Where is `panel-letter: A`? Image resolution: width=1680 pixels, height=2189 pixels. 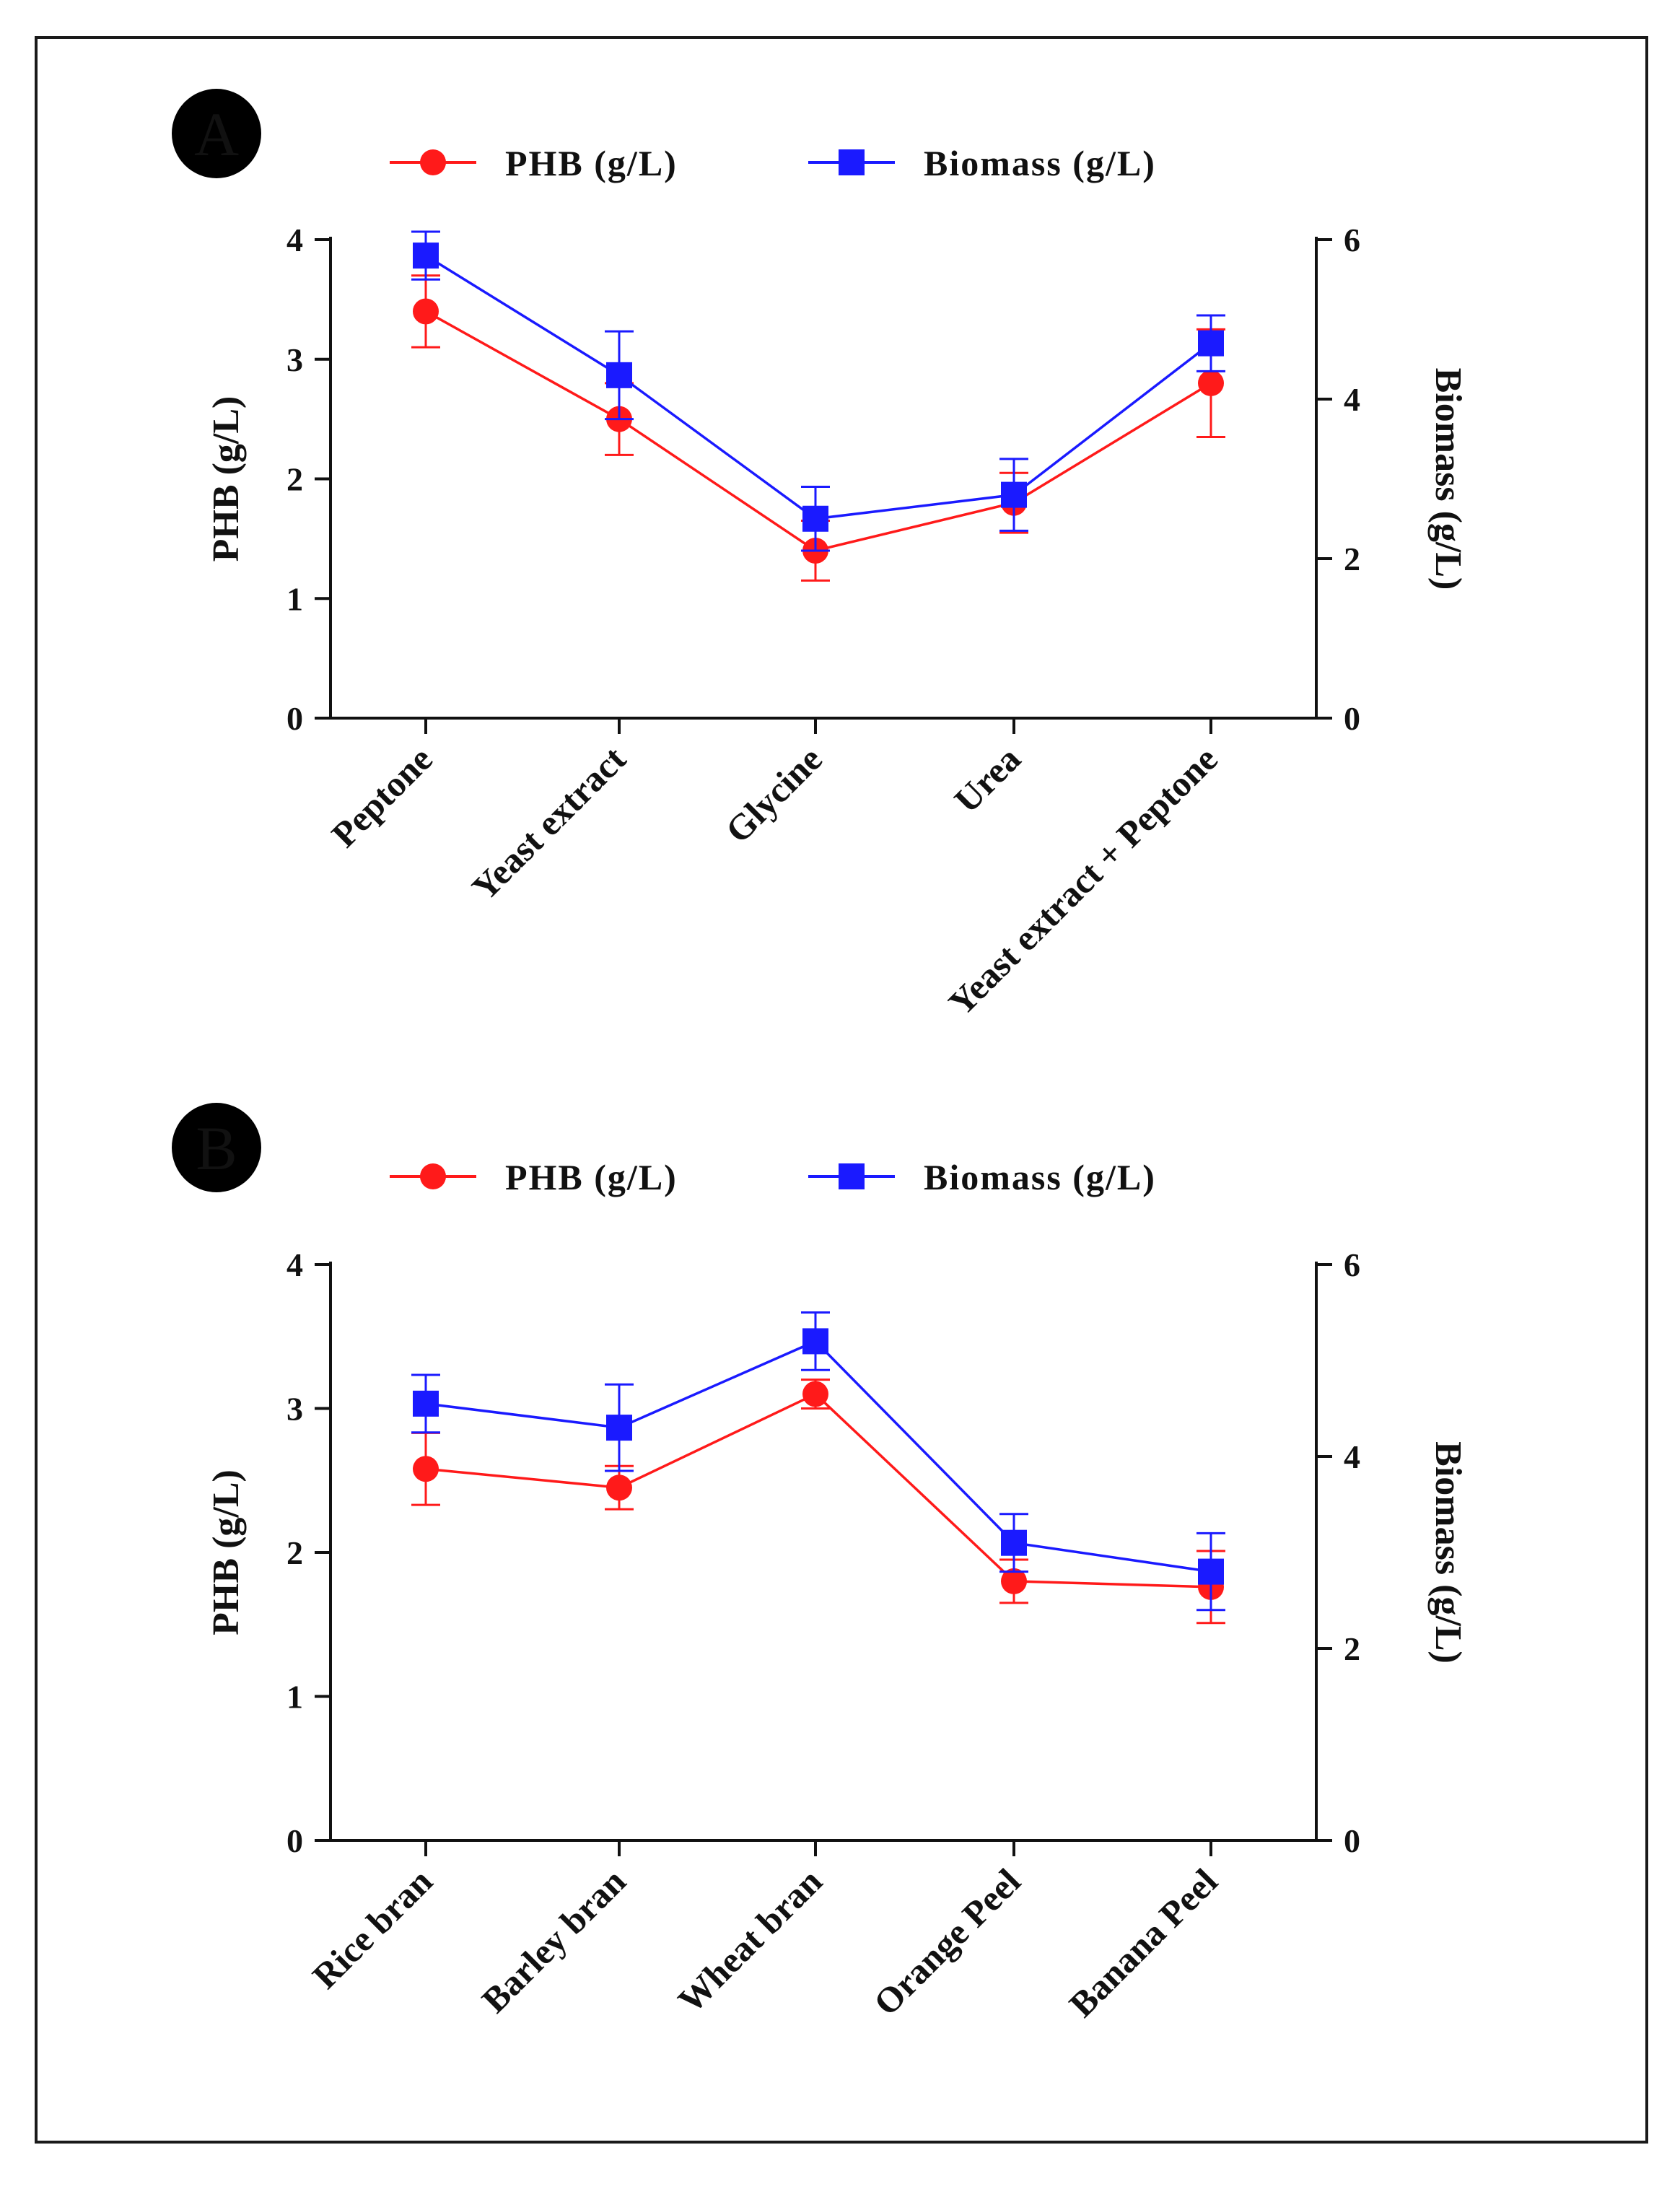
panel-letter: A is located at coordinates (216, 135).